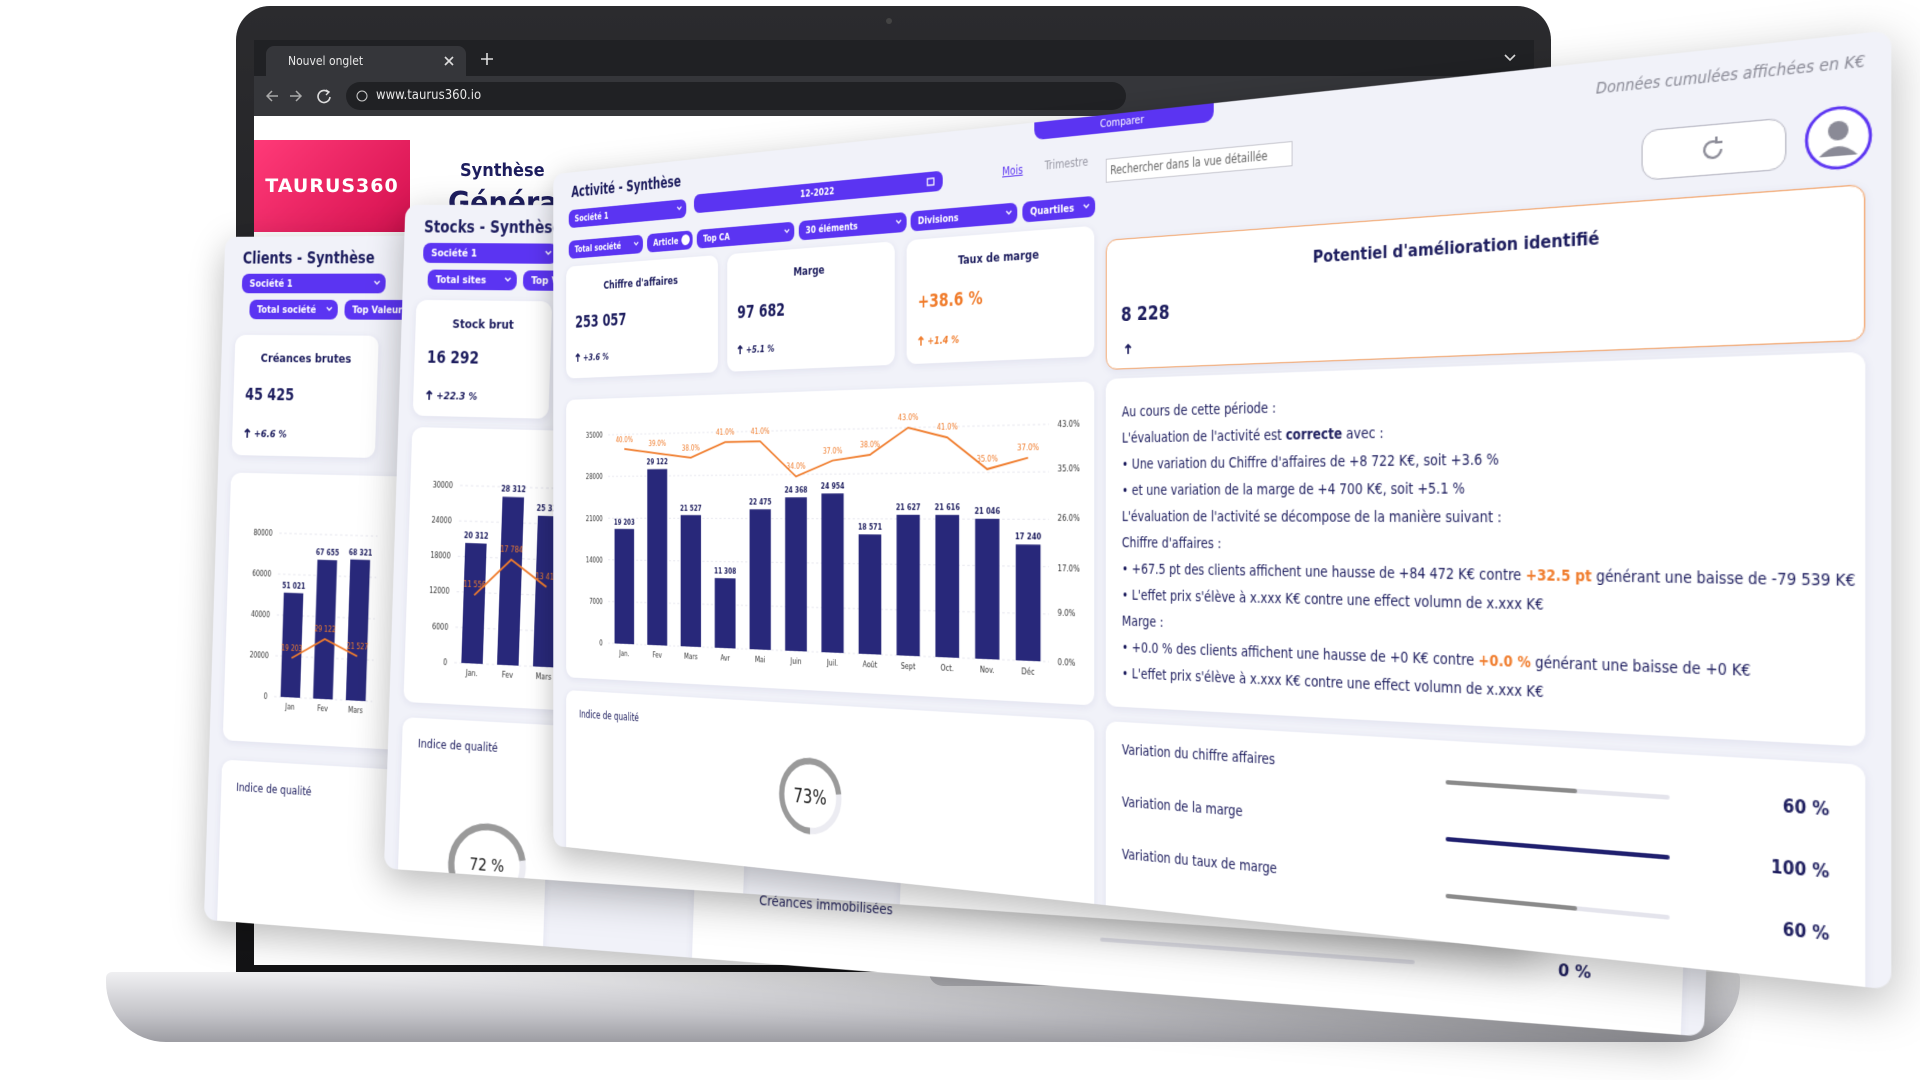  I want to click on analysis-segment: générant une baisse de +0 K€, so click(1640, 667).